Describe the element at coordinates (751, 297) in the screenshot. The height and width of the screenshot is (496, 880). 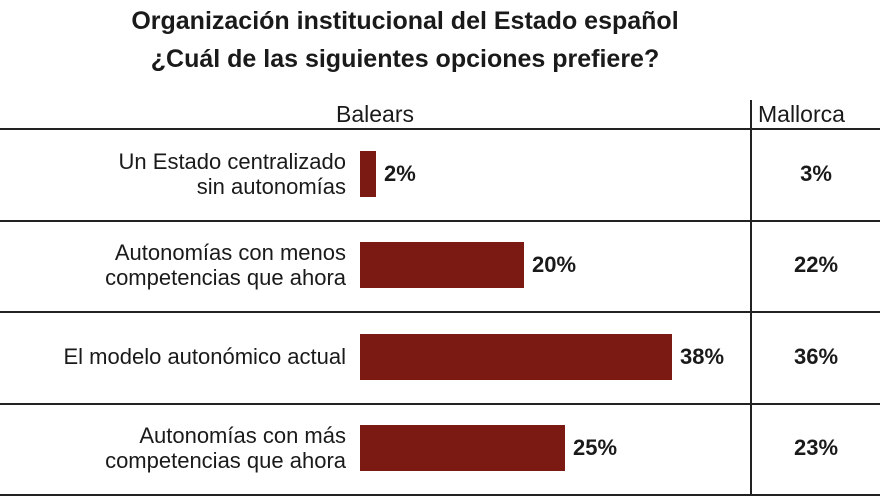
I see `column-divider` at that location.